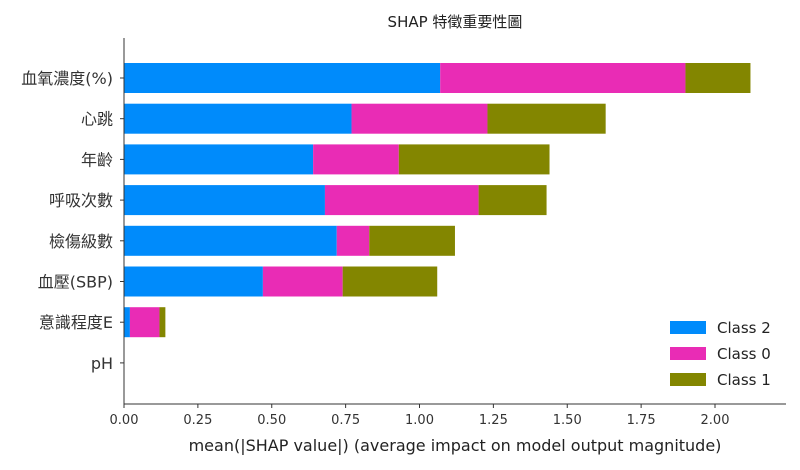 The image size is (800, 470). I want to click on x-tick-label: 2.00, so click(715, 420).